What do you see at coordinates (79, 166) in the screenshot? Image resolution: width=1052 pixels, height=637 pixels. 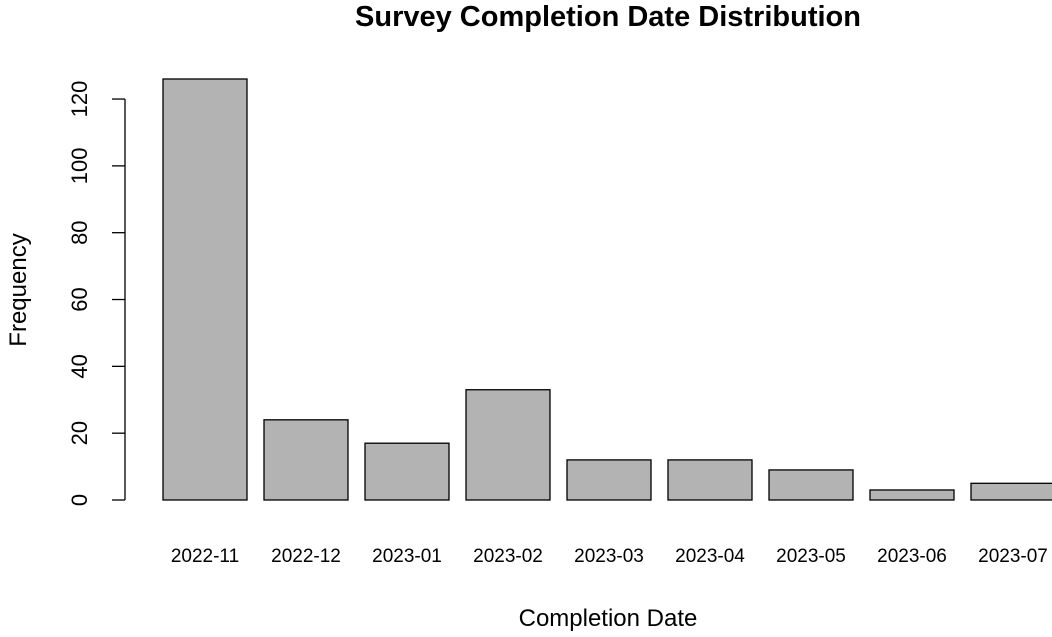 I see `y-tick-label: 100` at bounding box center [79, 166].